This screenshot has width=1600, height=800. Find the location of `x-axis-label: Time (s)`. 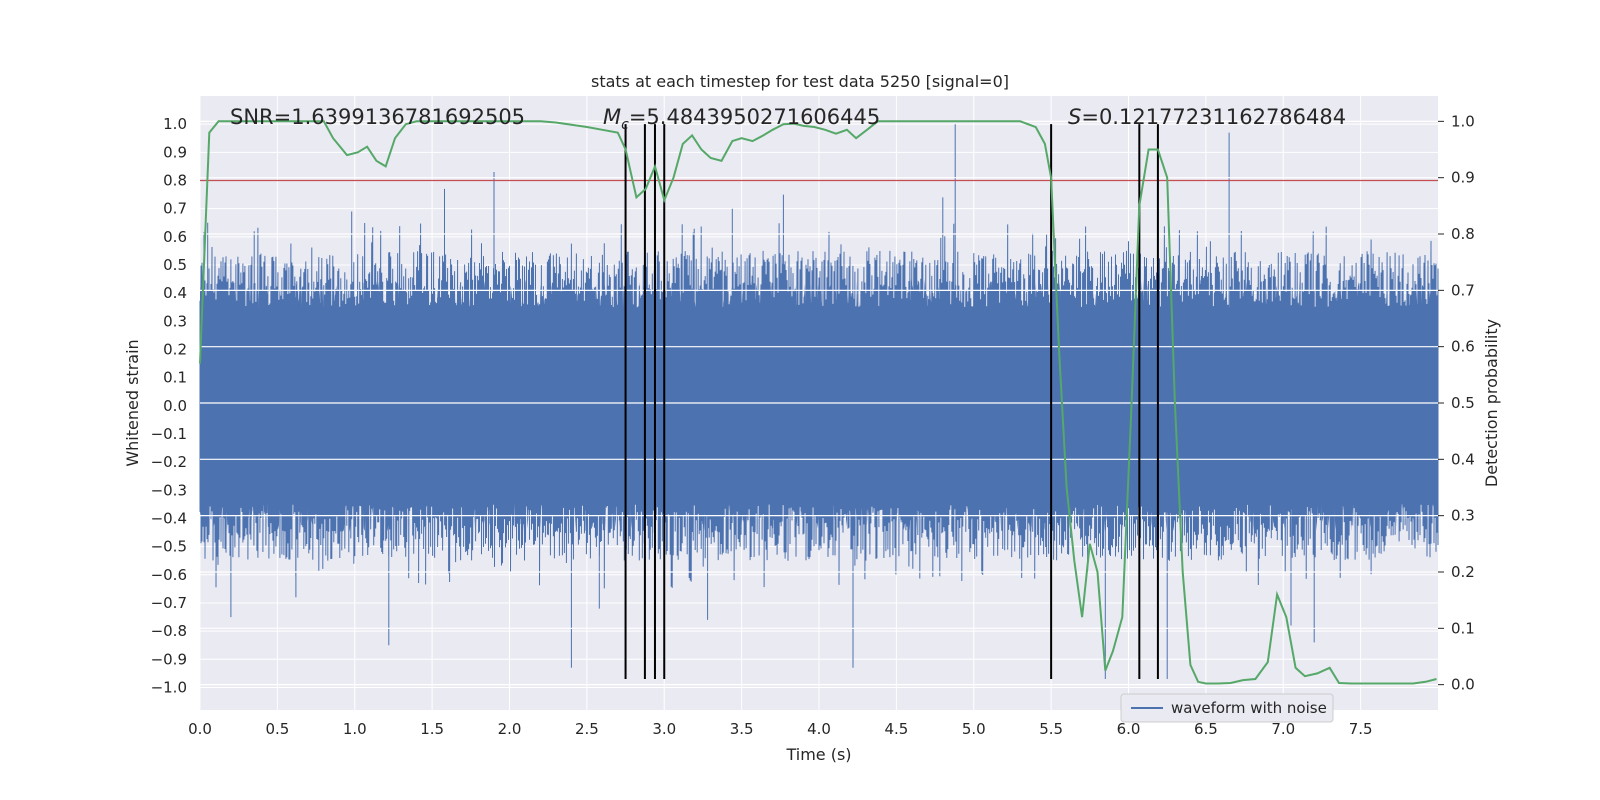

x-axis-label: Time (s) is located at coordinates (818, 754).